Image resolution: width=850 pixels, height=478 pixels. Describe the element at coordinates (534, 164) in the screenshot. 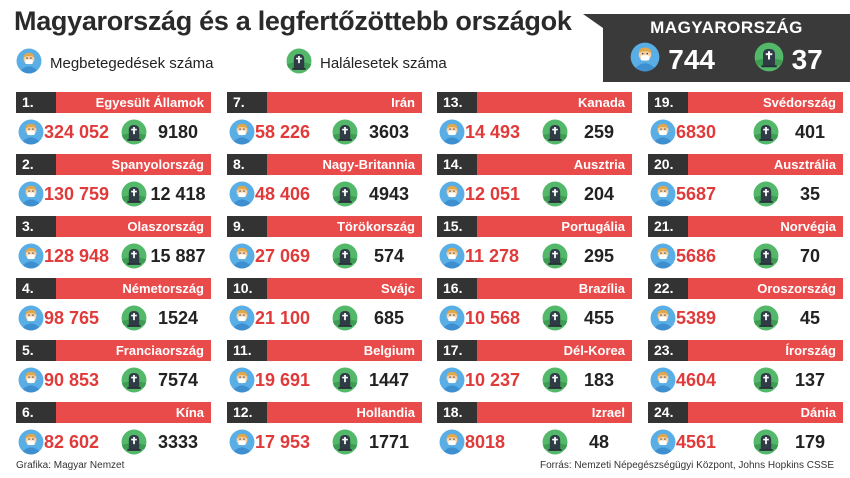

I see `country-header: 14. Ausztria` at that location.